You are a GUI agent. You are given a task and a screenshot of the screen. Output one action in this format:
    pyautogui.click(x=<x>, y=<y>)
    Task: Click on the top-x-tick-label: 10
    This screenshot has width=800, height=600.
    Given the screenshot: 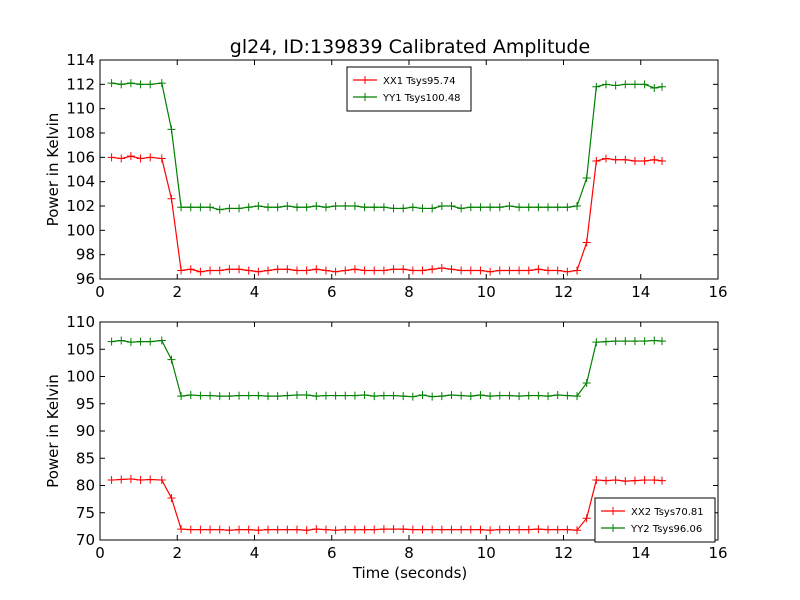 What is the action you would take?
    pyautogui.click(x=486, y=292)
    